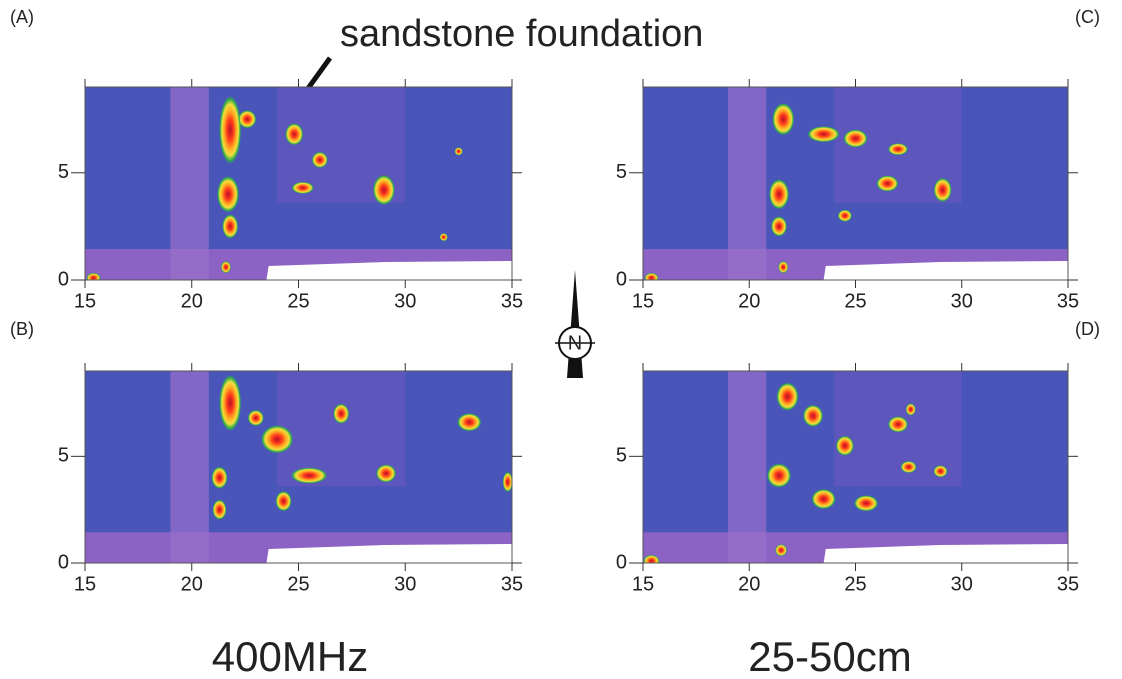 The image size is (1122, 679). What do you see at coordinates (290, 656) in the screenshot?
I see `caption: 400MHz` at bounding box center [290, 656].